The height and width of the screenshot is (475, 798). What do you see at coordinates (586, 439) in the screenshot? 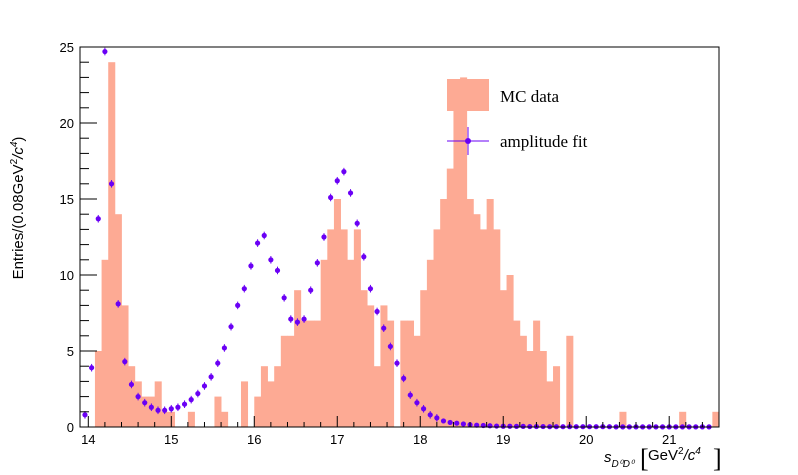
I see `x-tick-label: 20` at bounding box center [586, 439].